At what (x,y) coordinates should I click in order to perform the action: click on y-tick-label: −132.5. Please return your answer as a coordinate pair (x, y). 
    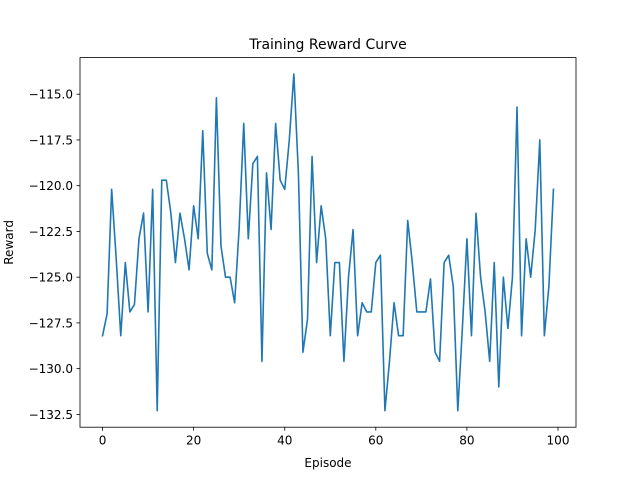
    Looking at the image, I should click on (51, 415).